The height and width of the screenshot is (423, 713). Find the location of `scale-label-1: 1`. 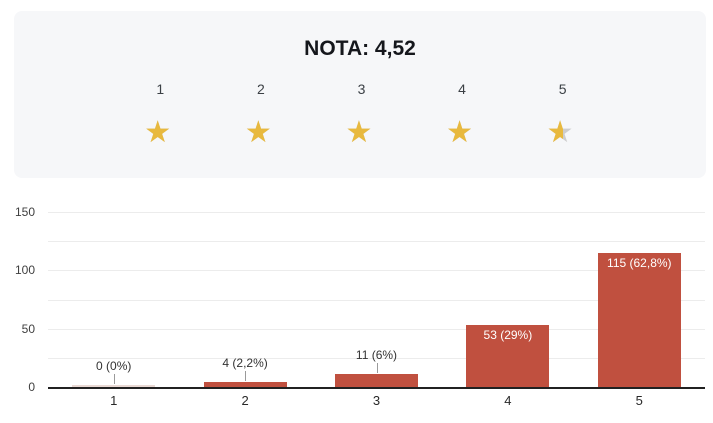

scale-label-1: 1 is located at coordinates (160, 89).